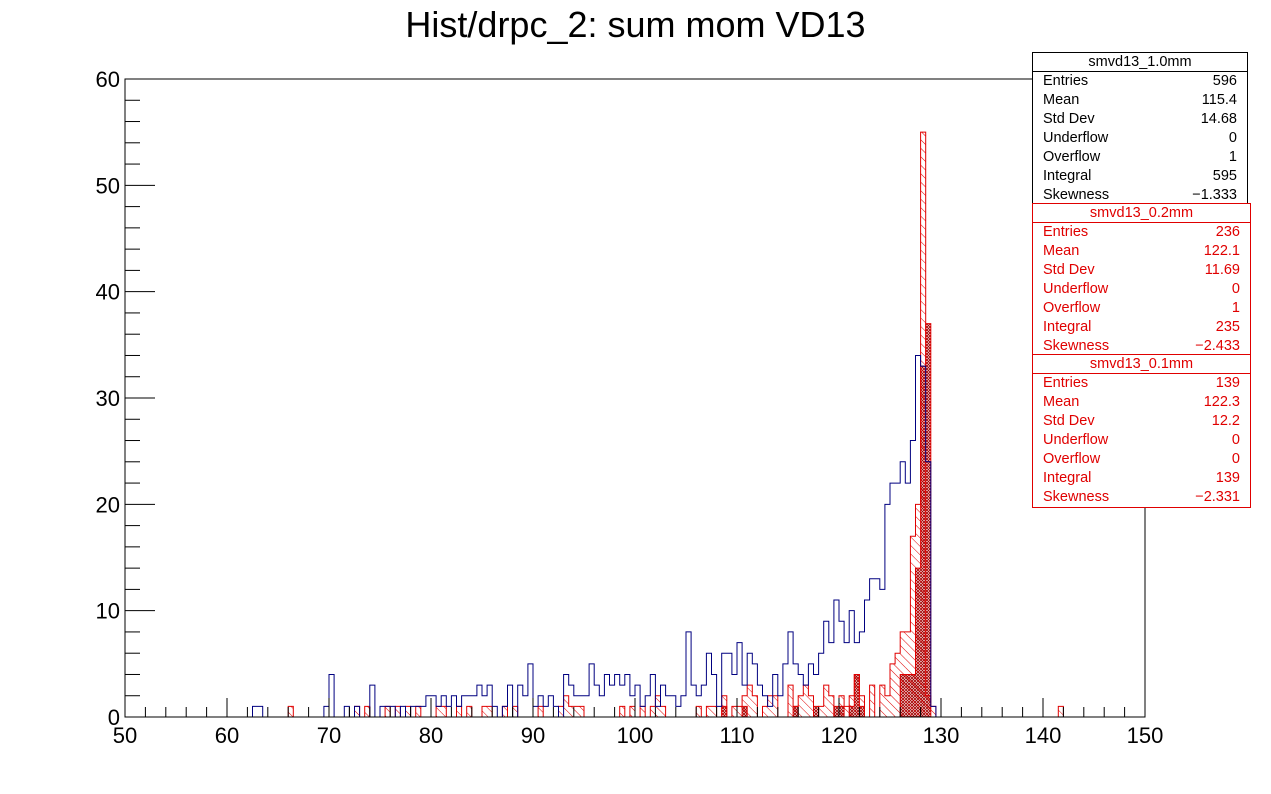  I want to click on stats-row: Mean 122.3, so click(1141, 402).